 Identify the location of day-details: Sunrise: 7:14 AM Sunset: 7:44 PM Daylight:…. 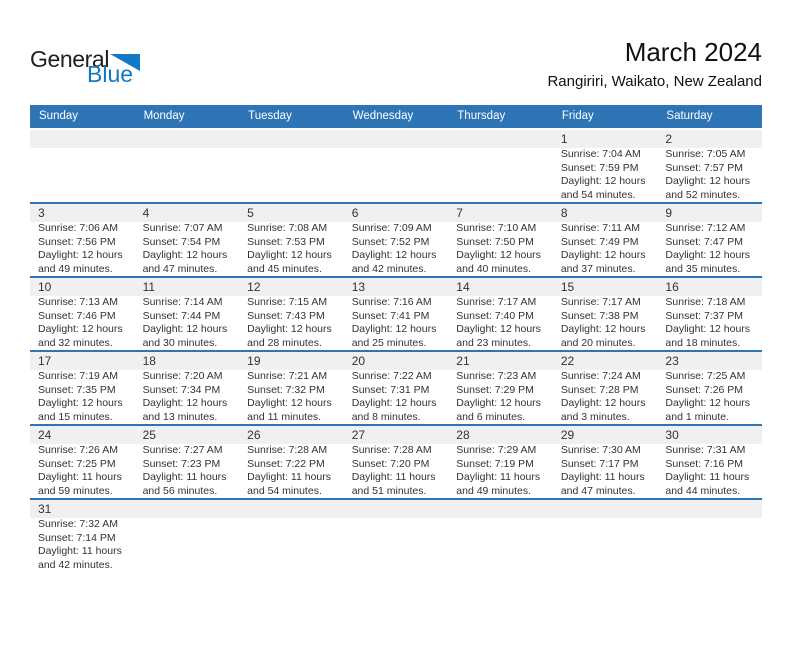
(187, 323).